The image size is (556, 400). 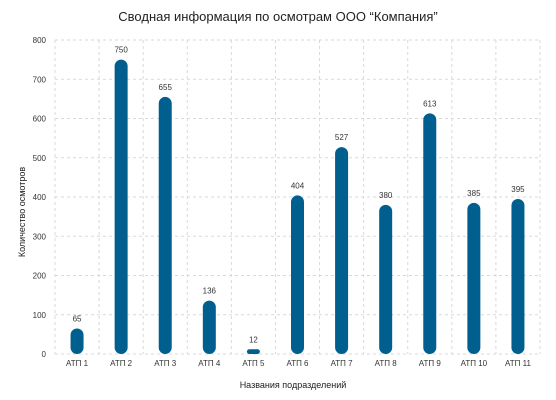 What do you see at coordinates (293, 385) in the screenshot?
I see `x-axis-label: Названия подразделений` at bounding box center [293, 385].